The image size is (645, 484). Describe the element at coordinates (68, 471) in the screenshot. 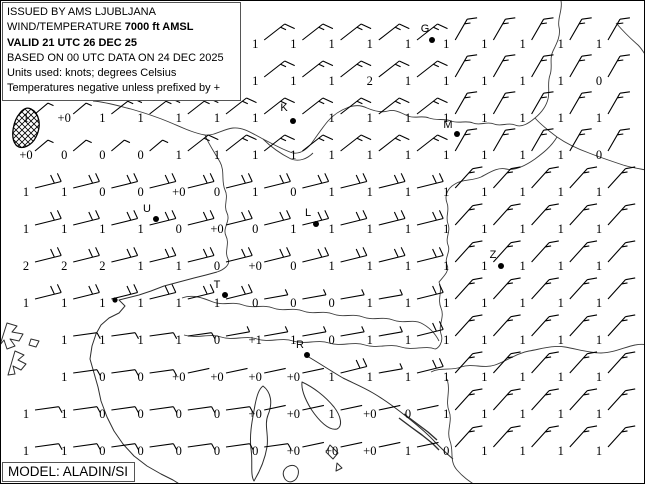

I see `model-label: MODEL: ALADIN/SI` at that location.